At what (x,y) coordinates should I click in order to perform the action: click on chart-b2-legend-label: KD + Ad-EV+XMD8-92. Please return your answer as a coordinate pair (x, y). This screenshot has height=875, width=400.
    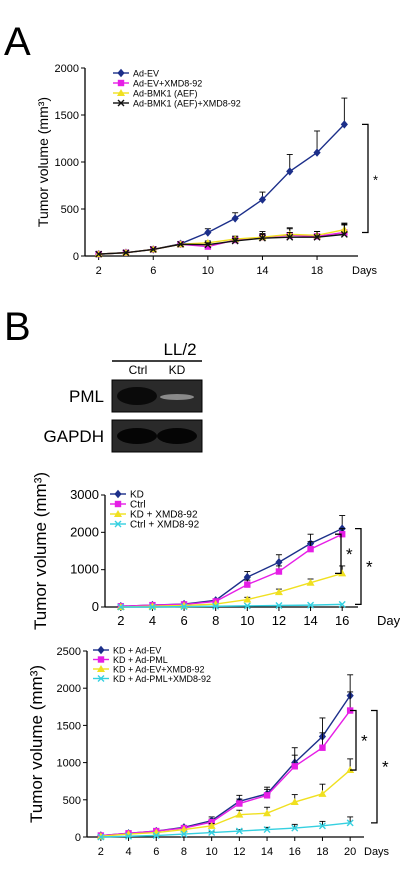
    Looking at the image, I should click on (159, 670).